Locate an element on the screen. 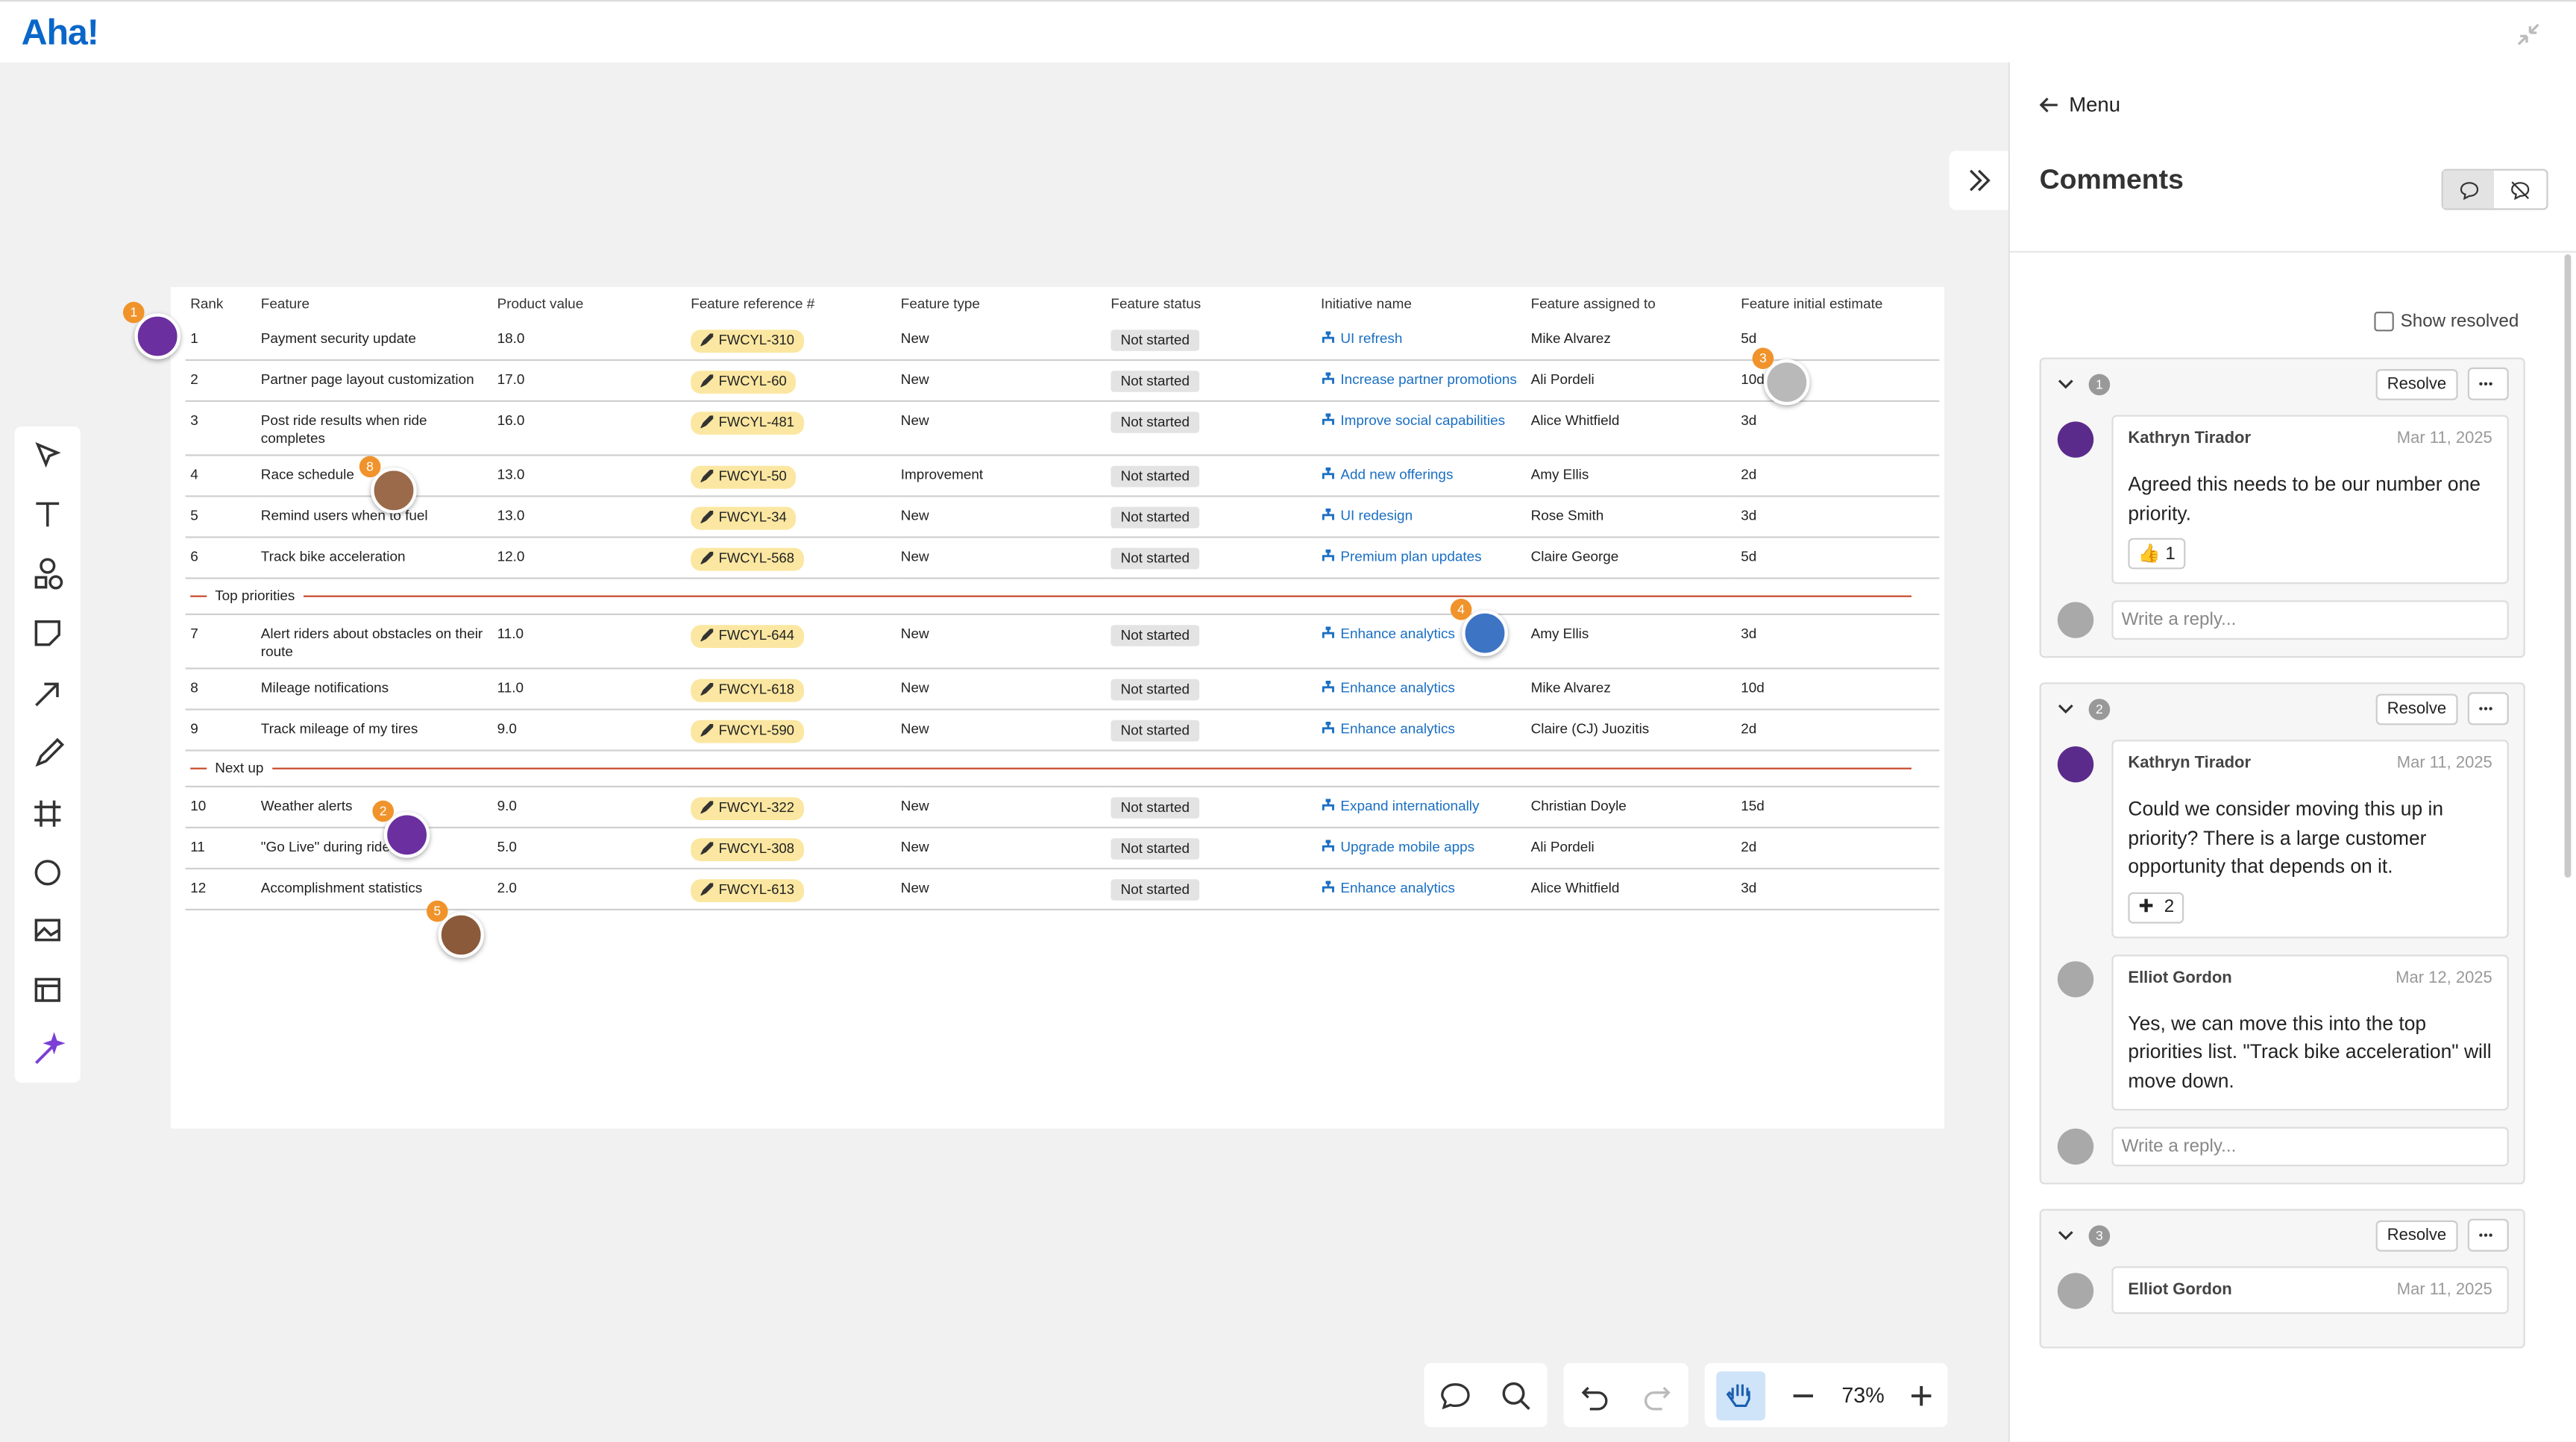 This screenshot has height=1442, width=2576. double-chevron is located at coordinates (1981, 180).